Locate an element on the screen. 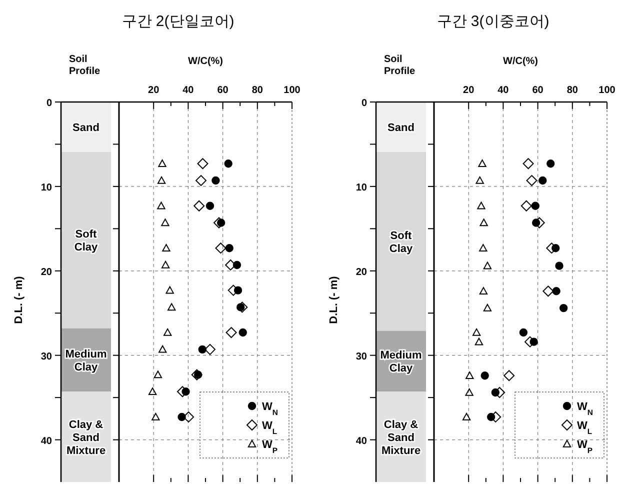 This screenshot has width=629, height=484. chart-title: 구간 3(이중코어) is located at coordinates (493, 21).